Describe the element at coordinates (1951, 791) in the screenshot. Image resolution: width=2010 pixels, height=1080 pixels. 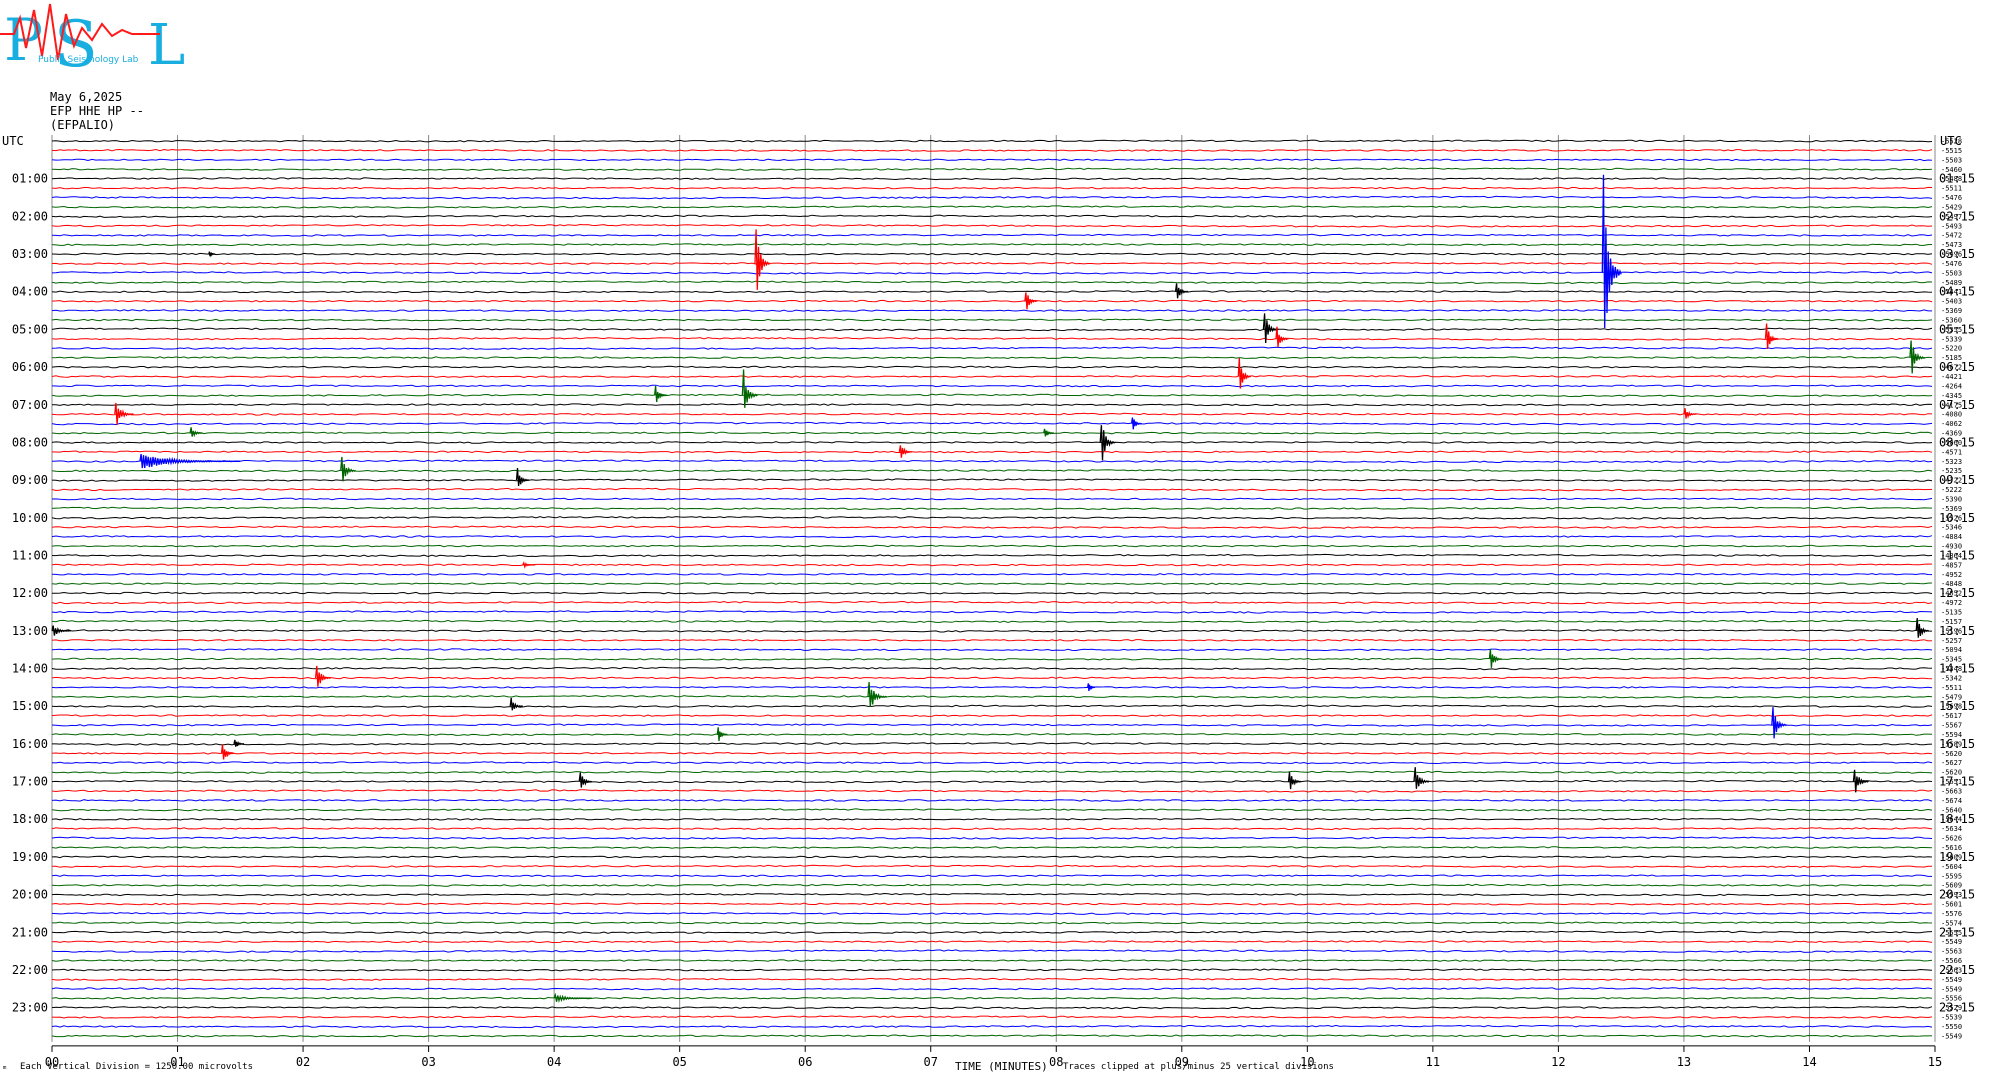
I see `row-offset-label: -5663` at that location.